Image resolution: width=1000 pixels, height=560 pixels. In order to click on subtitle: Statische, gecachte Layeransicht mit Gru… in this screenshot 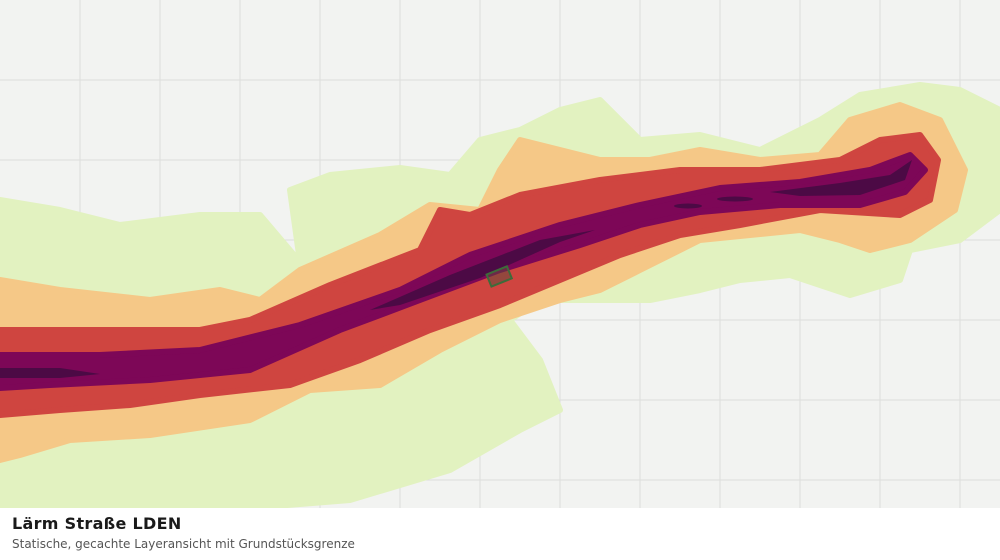, I will do `click(183, 544)`.